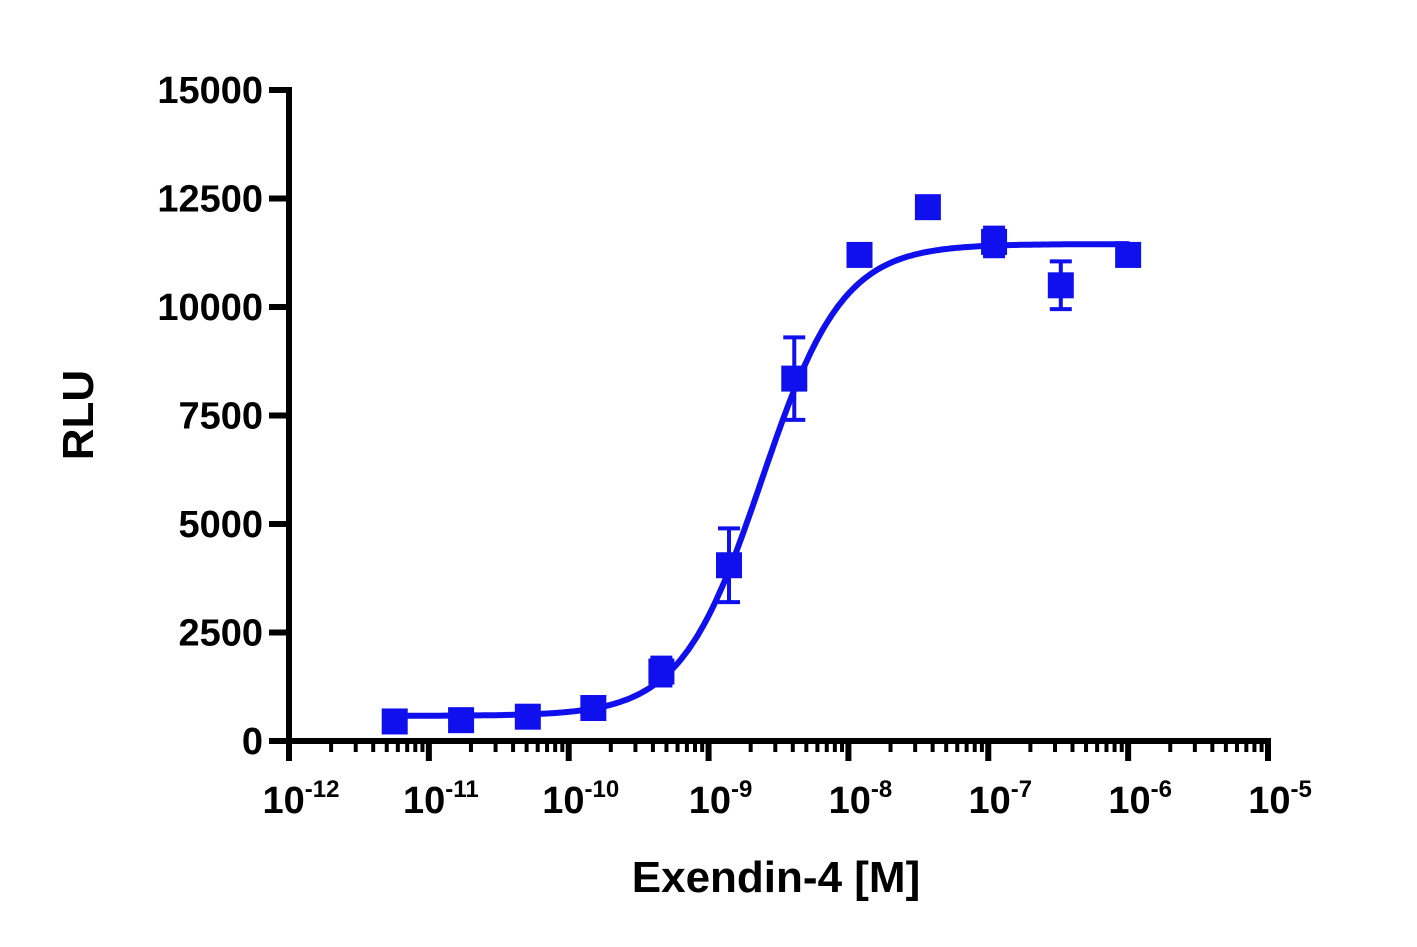  I want to click on y-axis: 0 2500 5000 7500 10000 12500 15000, so click(224, 416).